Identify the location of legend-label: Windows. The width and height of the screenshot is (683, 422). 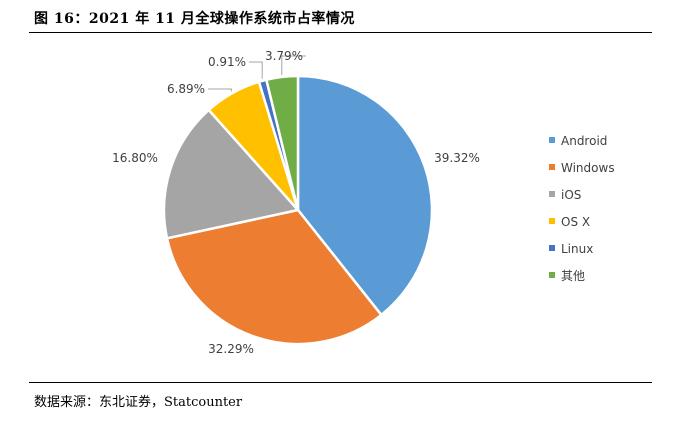
(588, 168).